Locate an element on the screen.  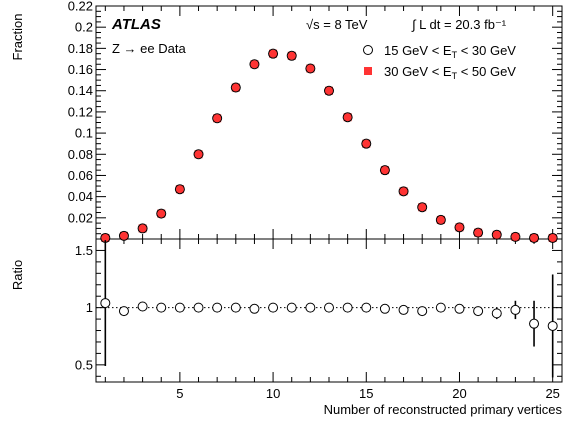
legend-entry-1: 15 GeV < ET < 30 GeV is located at coordinates (450, 51).